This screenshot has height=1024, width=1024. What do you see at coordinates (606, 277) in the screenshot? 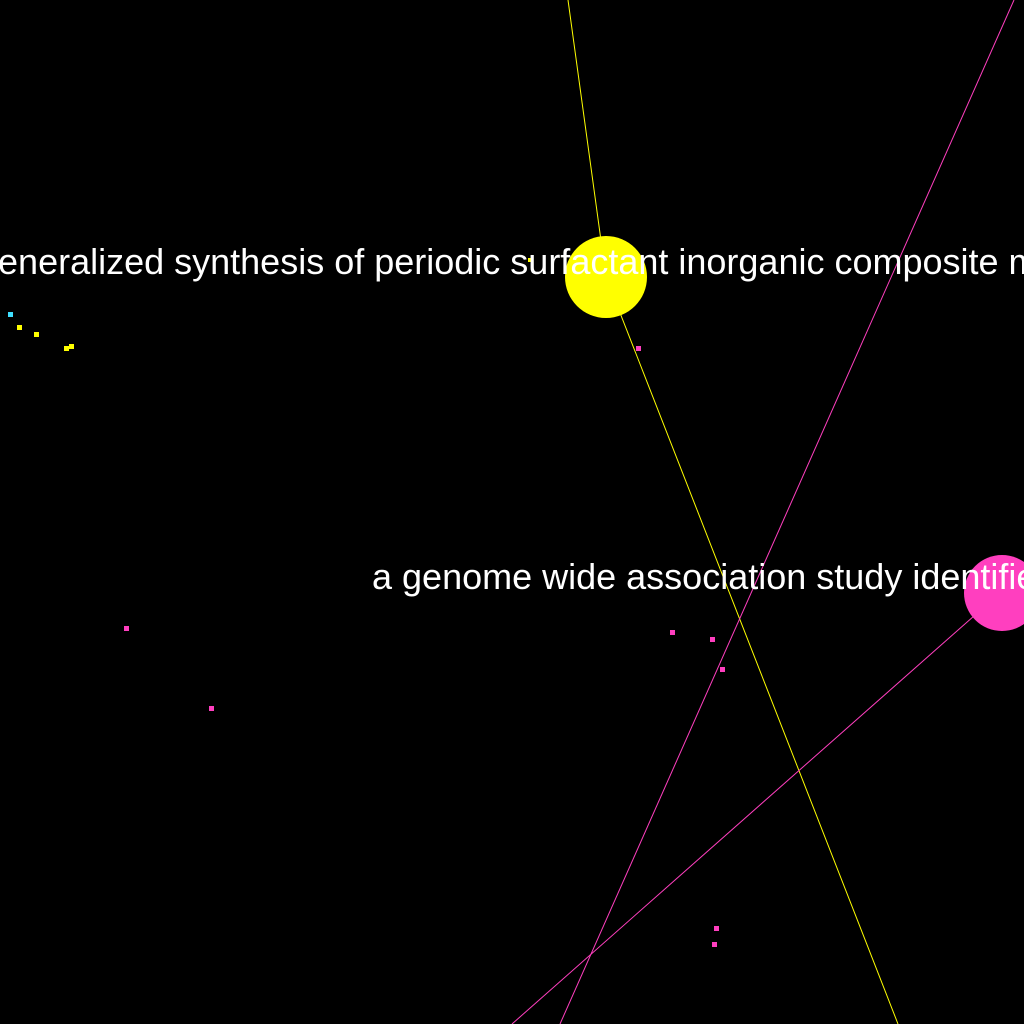
I see `node-paper-a` at bounding box center [606, 277].